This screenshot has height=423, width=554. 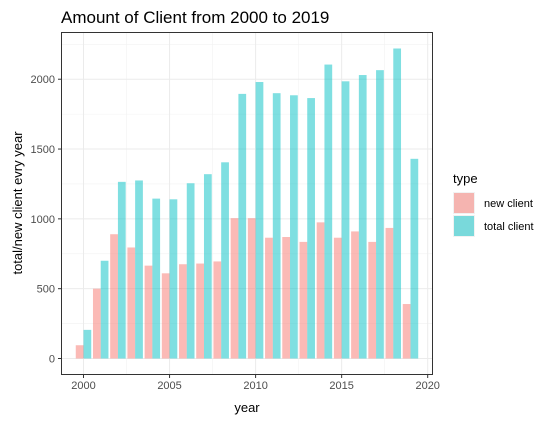 What do you see at coordinates (493, 214) in the screenshot?
I see `legend: new client total client` at bounding box center [493, 214].